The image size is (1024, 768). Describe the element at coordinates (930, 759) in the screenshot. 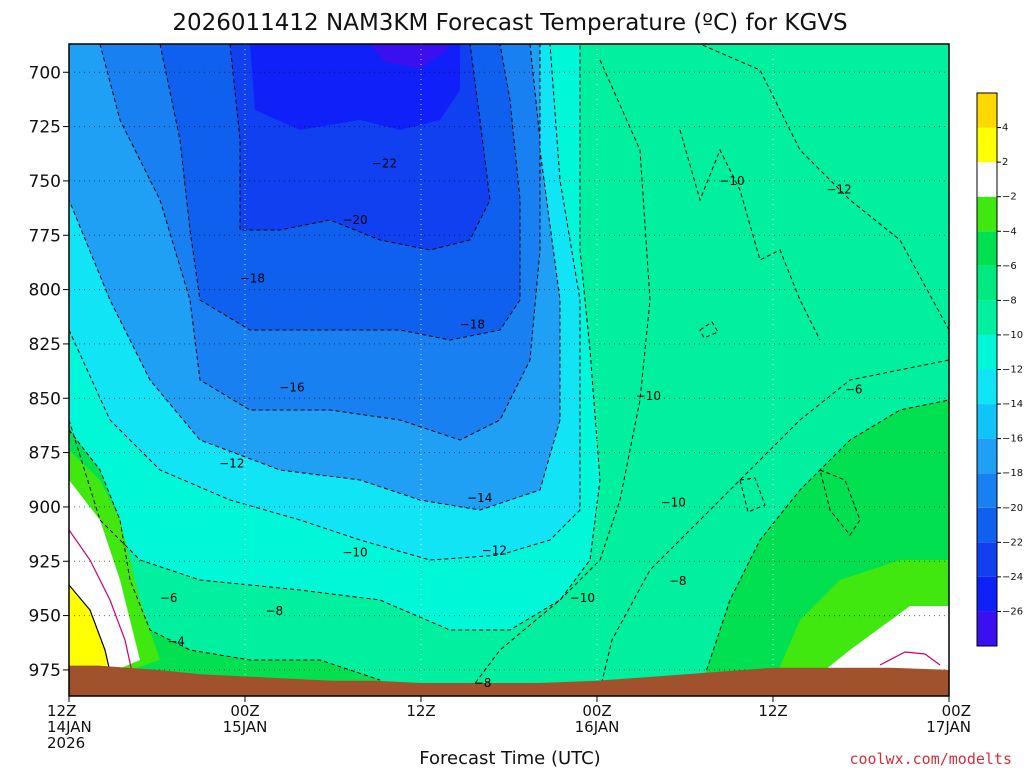

I see `credit-text: coolwx.com/modelts` at that location.